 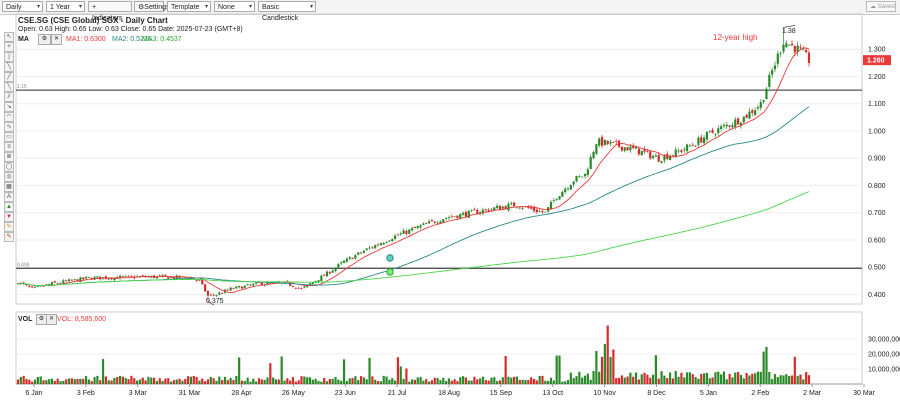 I want to click on crosshair-icon: +, so click(x=9, y=47).